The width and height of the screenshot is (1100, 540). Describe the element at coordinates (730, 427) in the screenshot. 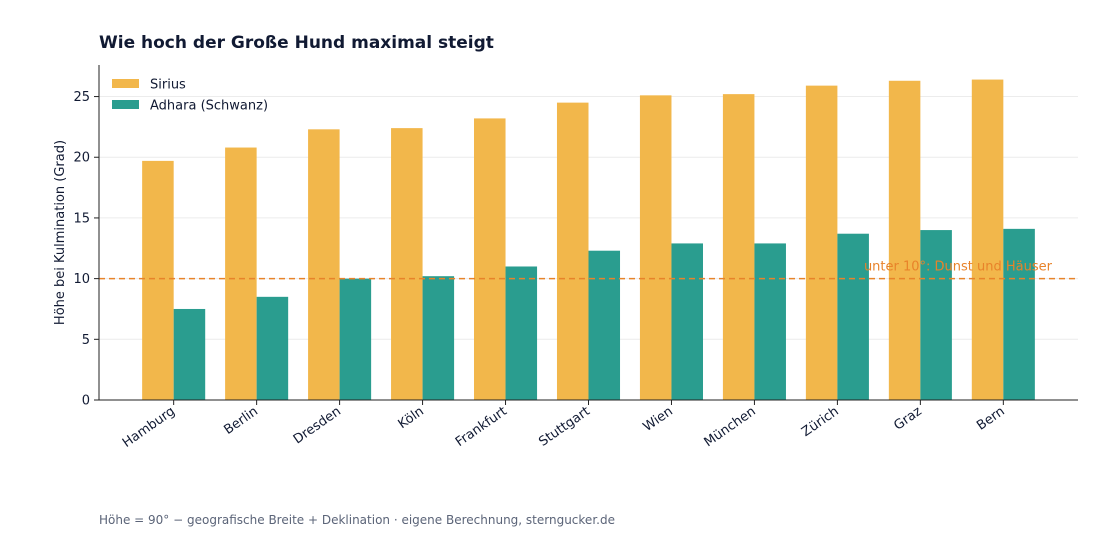

I see `x-tick-label: München` at that location.